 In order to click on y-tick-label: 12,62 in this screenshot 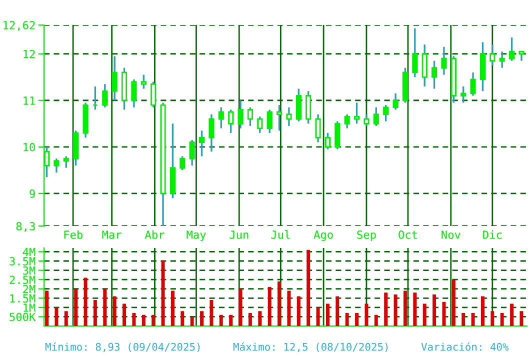, I will do `click(19, 26)`.